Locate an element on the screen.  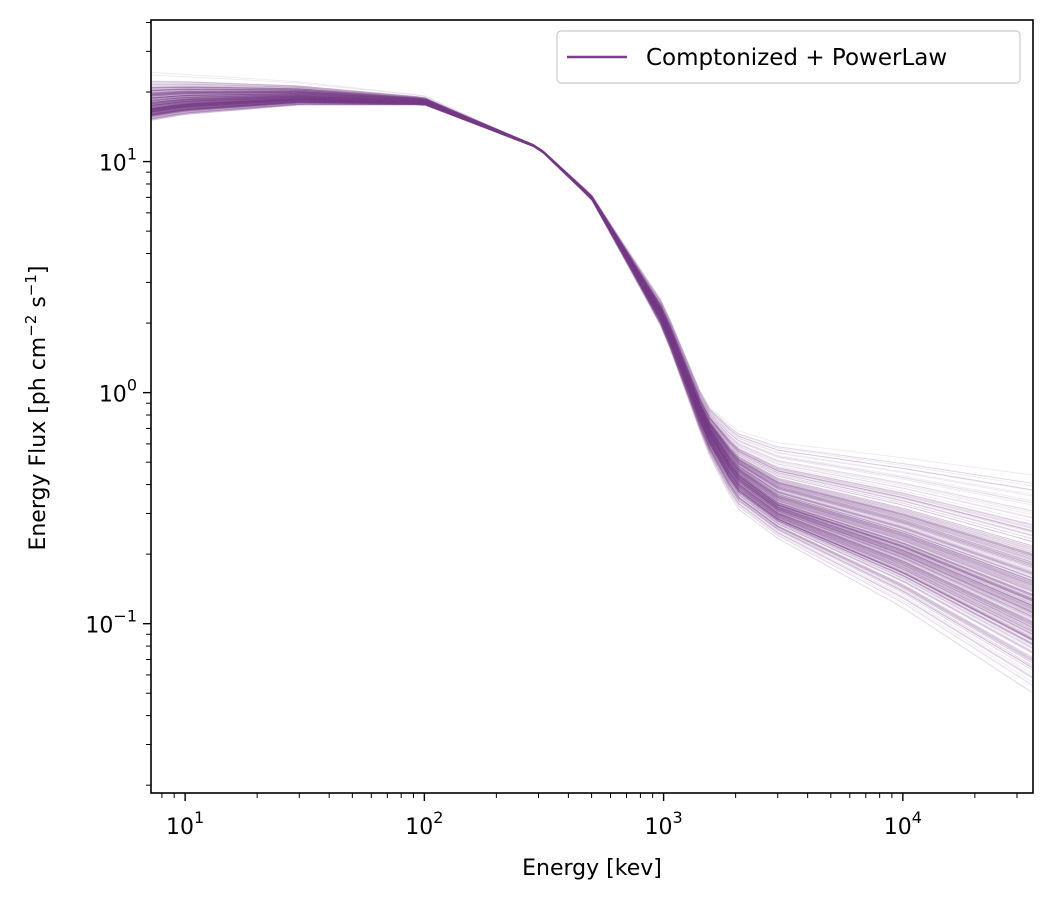
legend-frame is located at coordinates (788, 57).